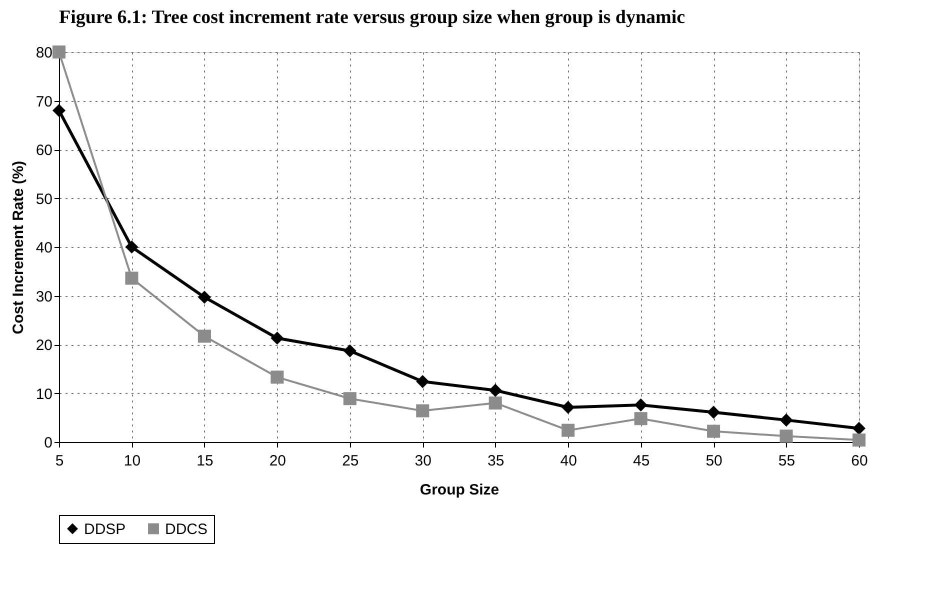 This screenshot has width=932, height=605. Describe the element at coordinates (59, 461) in the screenshot. I see `x-tick-label: 5` at that location.